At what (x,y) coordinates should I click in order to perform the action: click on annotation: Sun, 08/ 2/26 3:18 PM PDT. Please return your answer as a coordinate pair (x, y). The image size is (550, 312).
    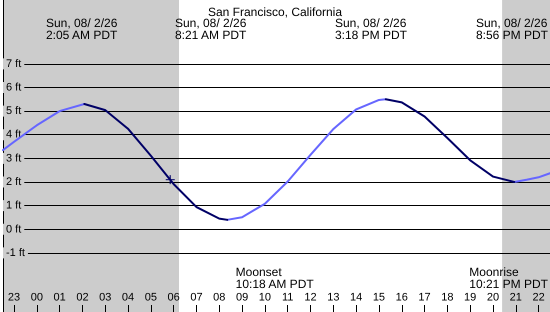
    Looking at the image, I should click on (371, 29).